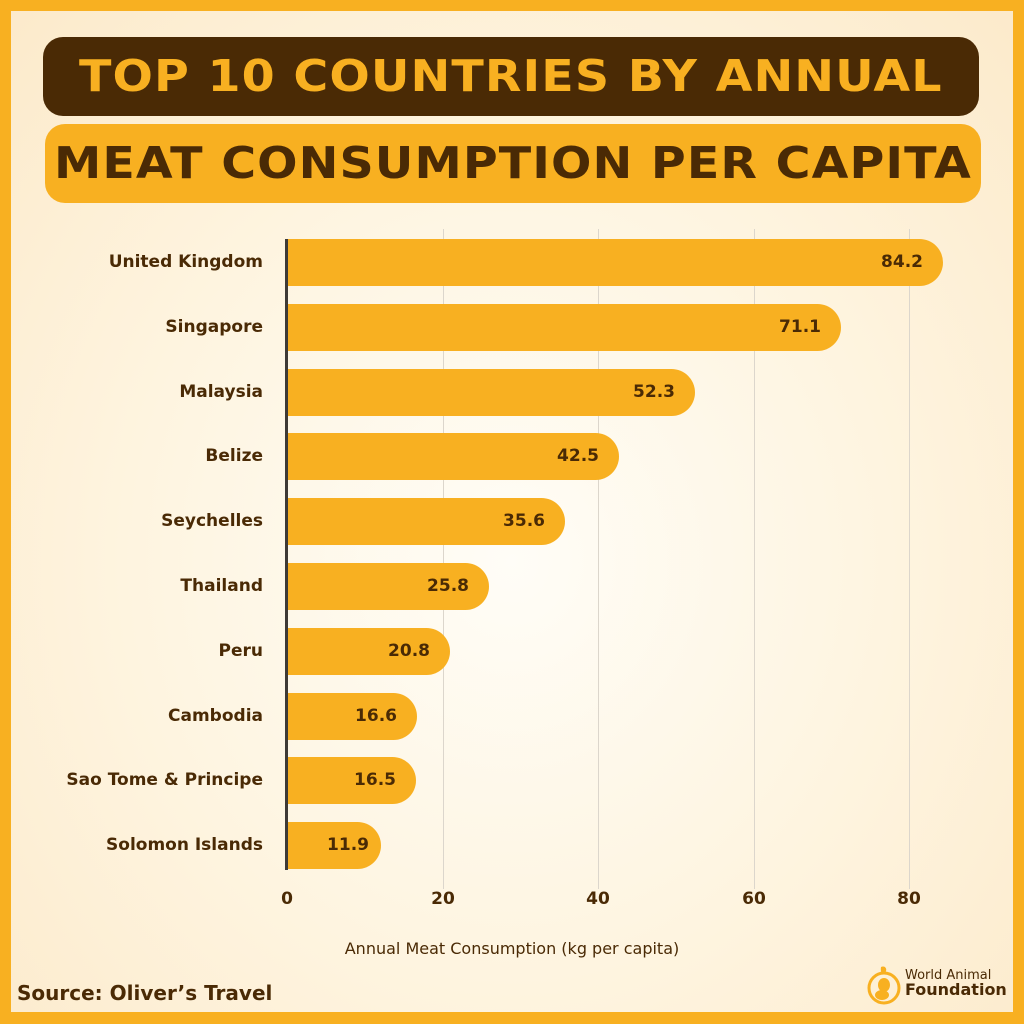 This screenshot has width=1024, height=1024. What do you see at coordinates (145, 993) in the screenshot?
I see `source-credit: Source: Oliver’s Travel` at bounding box center [145, 993].